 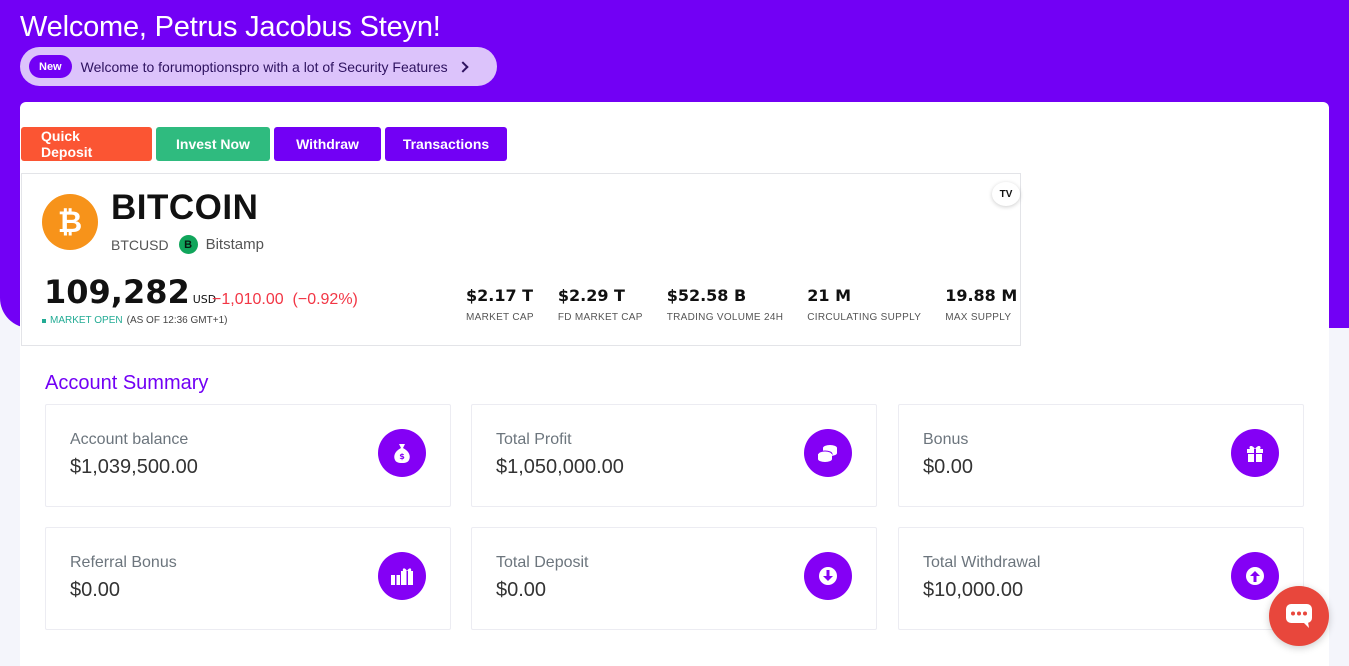 I want to click on arrow-down-circle-icon, so click(x=828, y=576).